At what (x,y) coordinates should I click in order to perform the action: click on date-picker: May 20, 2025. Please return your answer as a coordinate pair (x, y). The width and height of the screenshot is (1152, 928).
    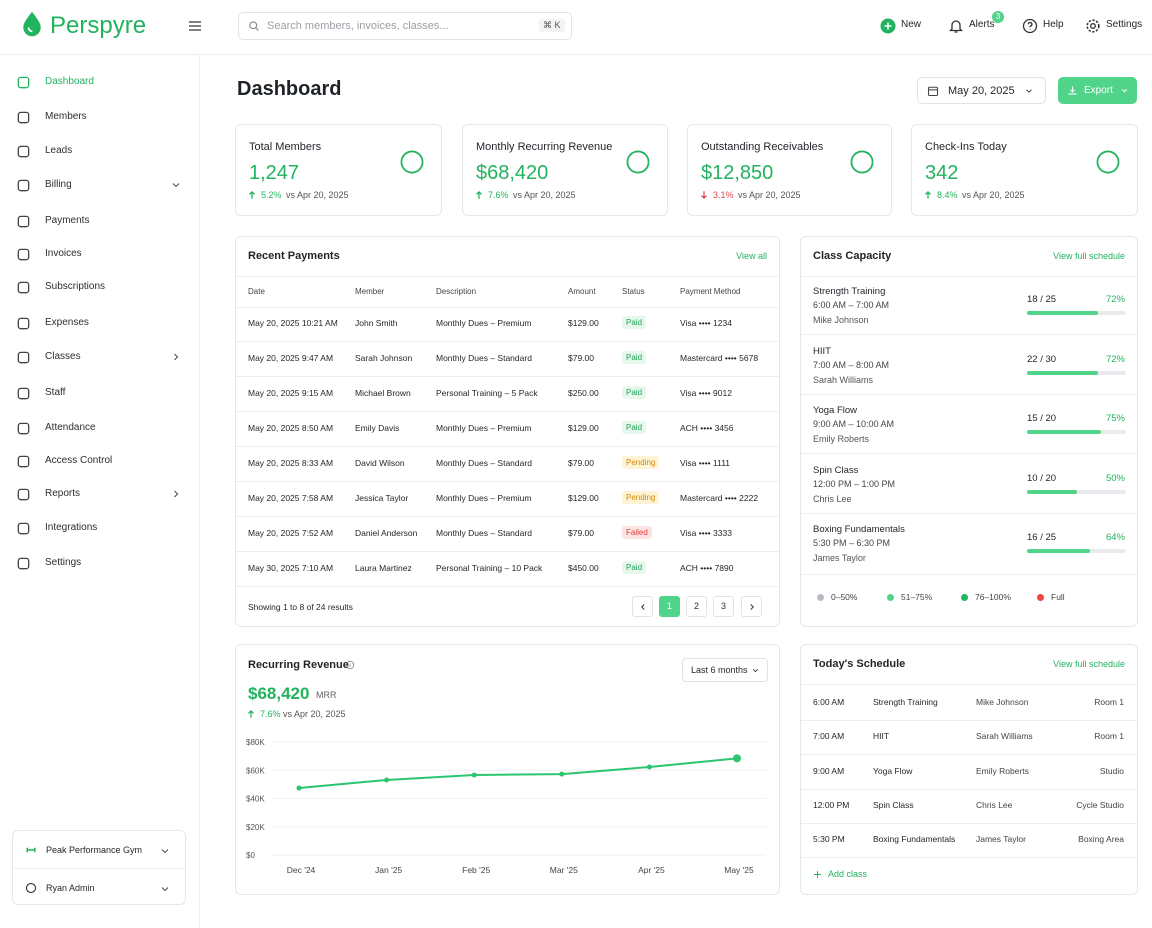
    Looking at the image, I should click on (981, 90).